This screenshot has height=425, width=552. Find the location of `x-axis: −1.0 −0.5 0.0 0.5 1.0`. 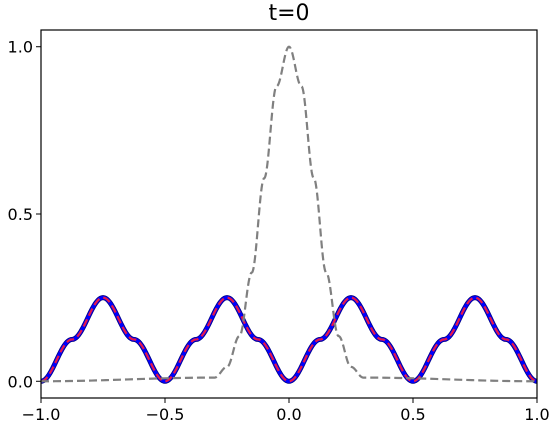

x-axis: −1.0 −0.5 0.0 0.5 1.0 is located at coordinates (286, 411).